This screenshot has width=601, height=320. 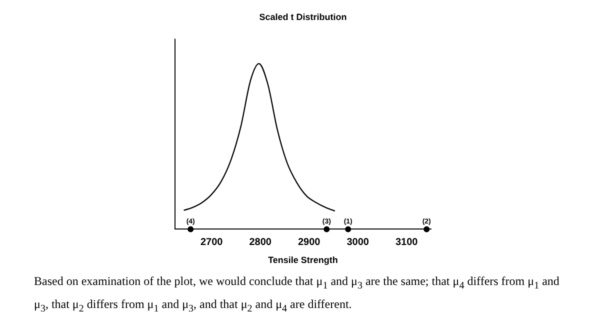 I want to click on x-axis-title: Tensile Strength, so click(x=303, y=260).